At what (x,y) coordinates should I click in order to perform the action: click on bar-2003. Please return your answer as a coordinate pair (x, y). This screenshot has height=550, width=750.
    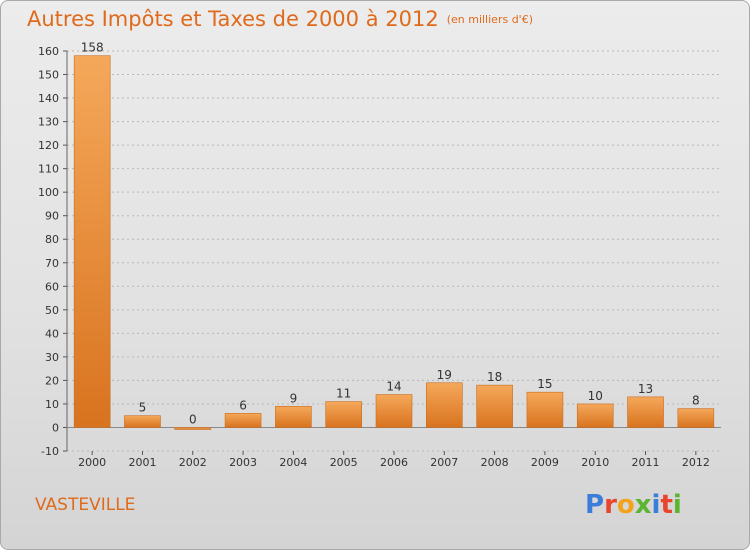
    Looking at the image, I should click on (243, 420).